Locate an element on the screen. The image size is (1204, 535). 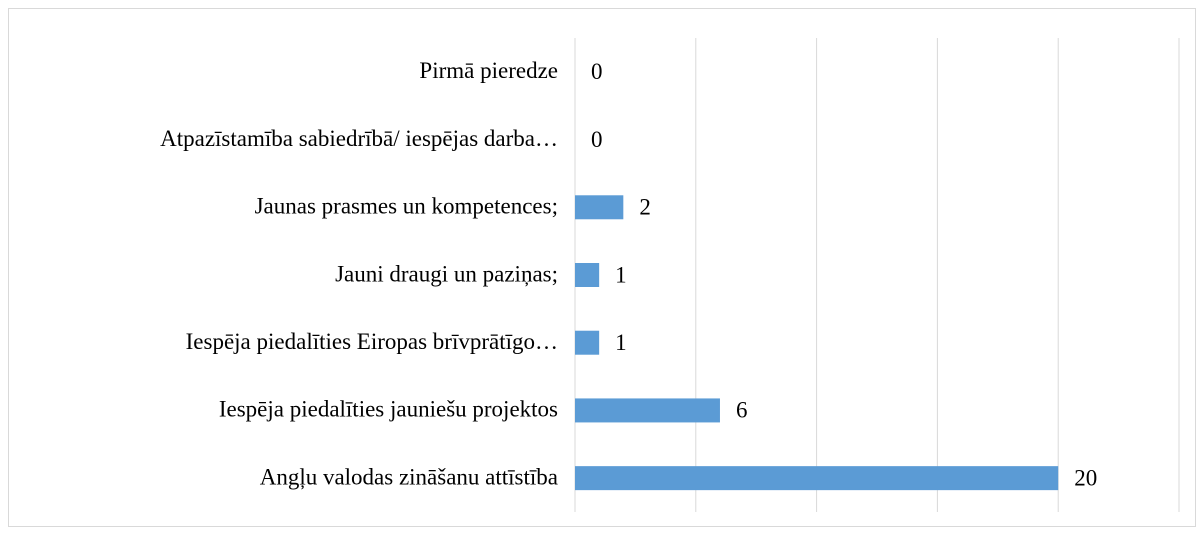
value-label: 6 is located at coordinates (742, 410).